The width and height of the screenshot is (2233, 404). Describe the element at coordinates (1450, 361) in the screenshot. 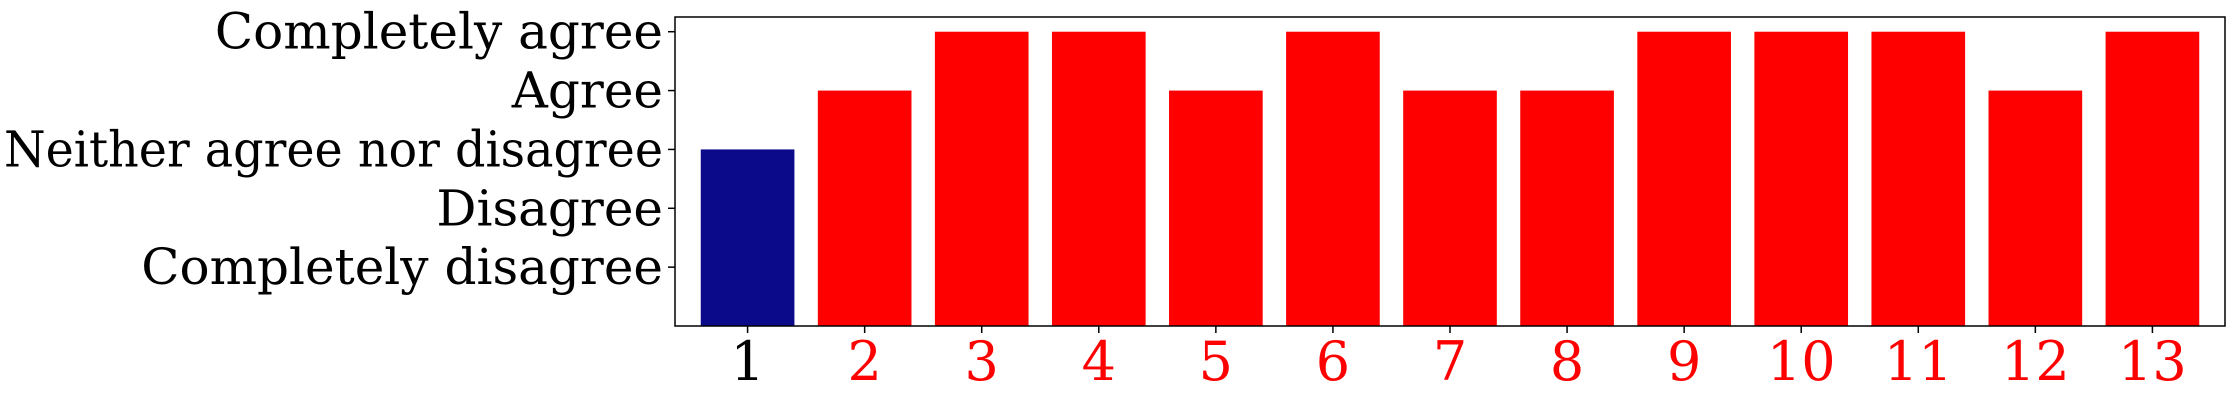

I see `x-tick-label: 7` at that location.